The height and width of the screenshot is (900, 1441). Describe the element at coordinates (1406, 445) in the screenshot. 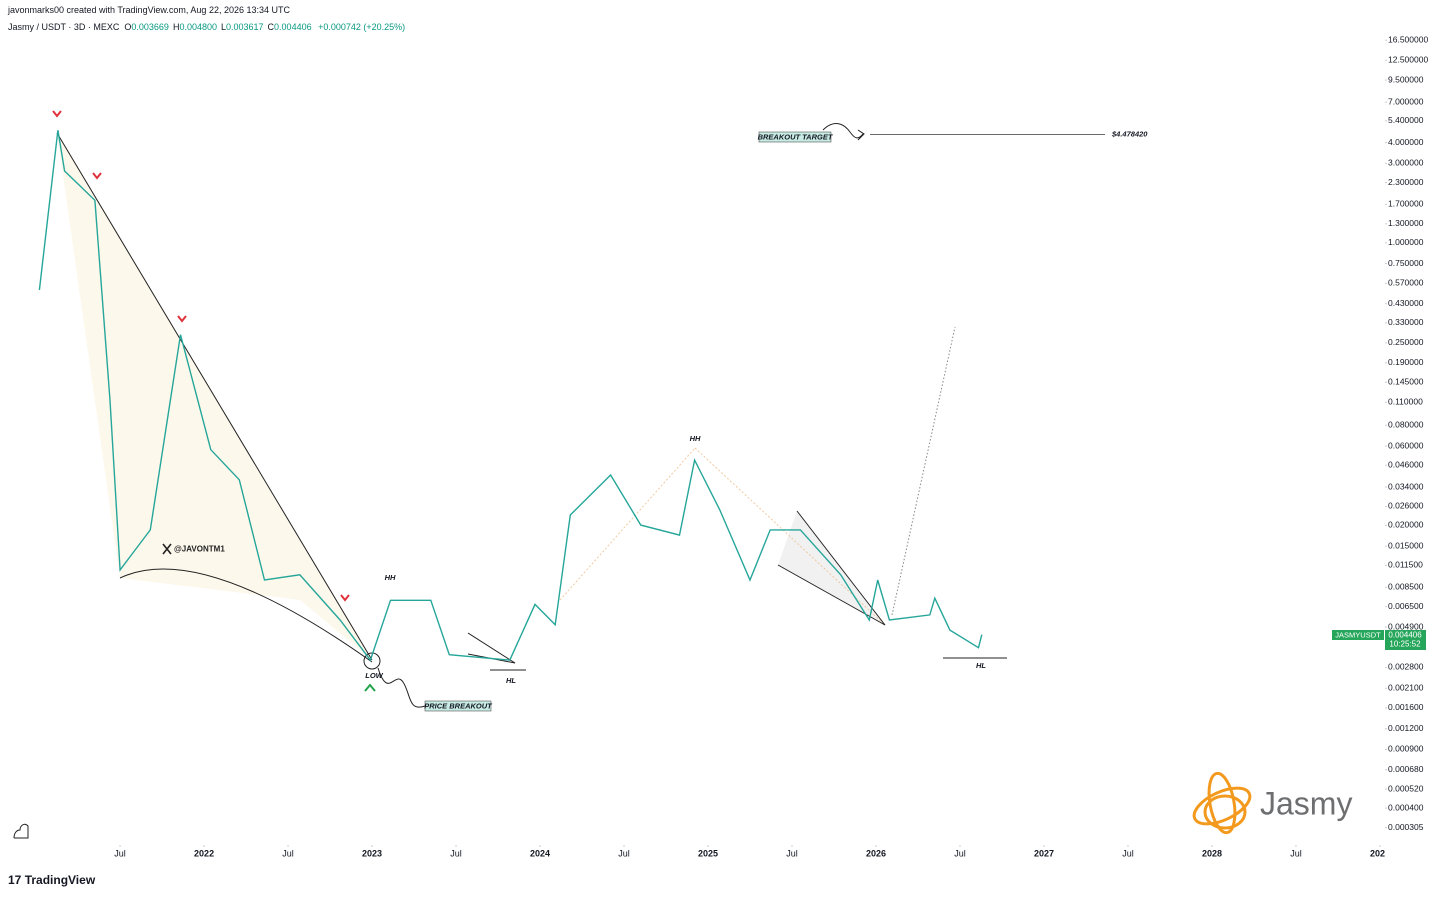

I see `y-tick-label: 0.060000` at that location.